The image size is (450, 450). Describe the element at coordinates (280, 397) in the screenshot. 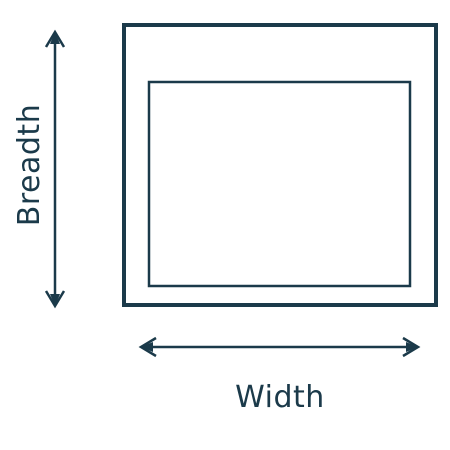

I see `width-label: Width` at that location.